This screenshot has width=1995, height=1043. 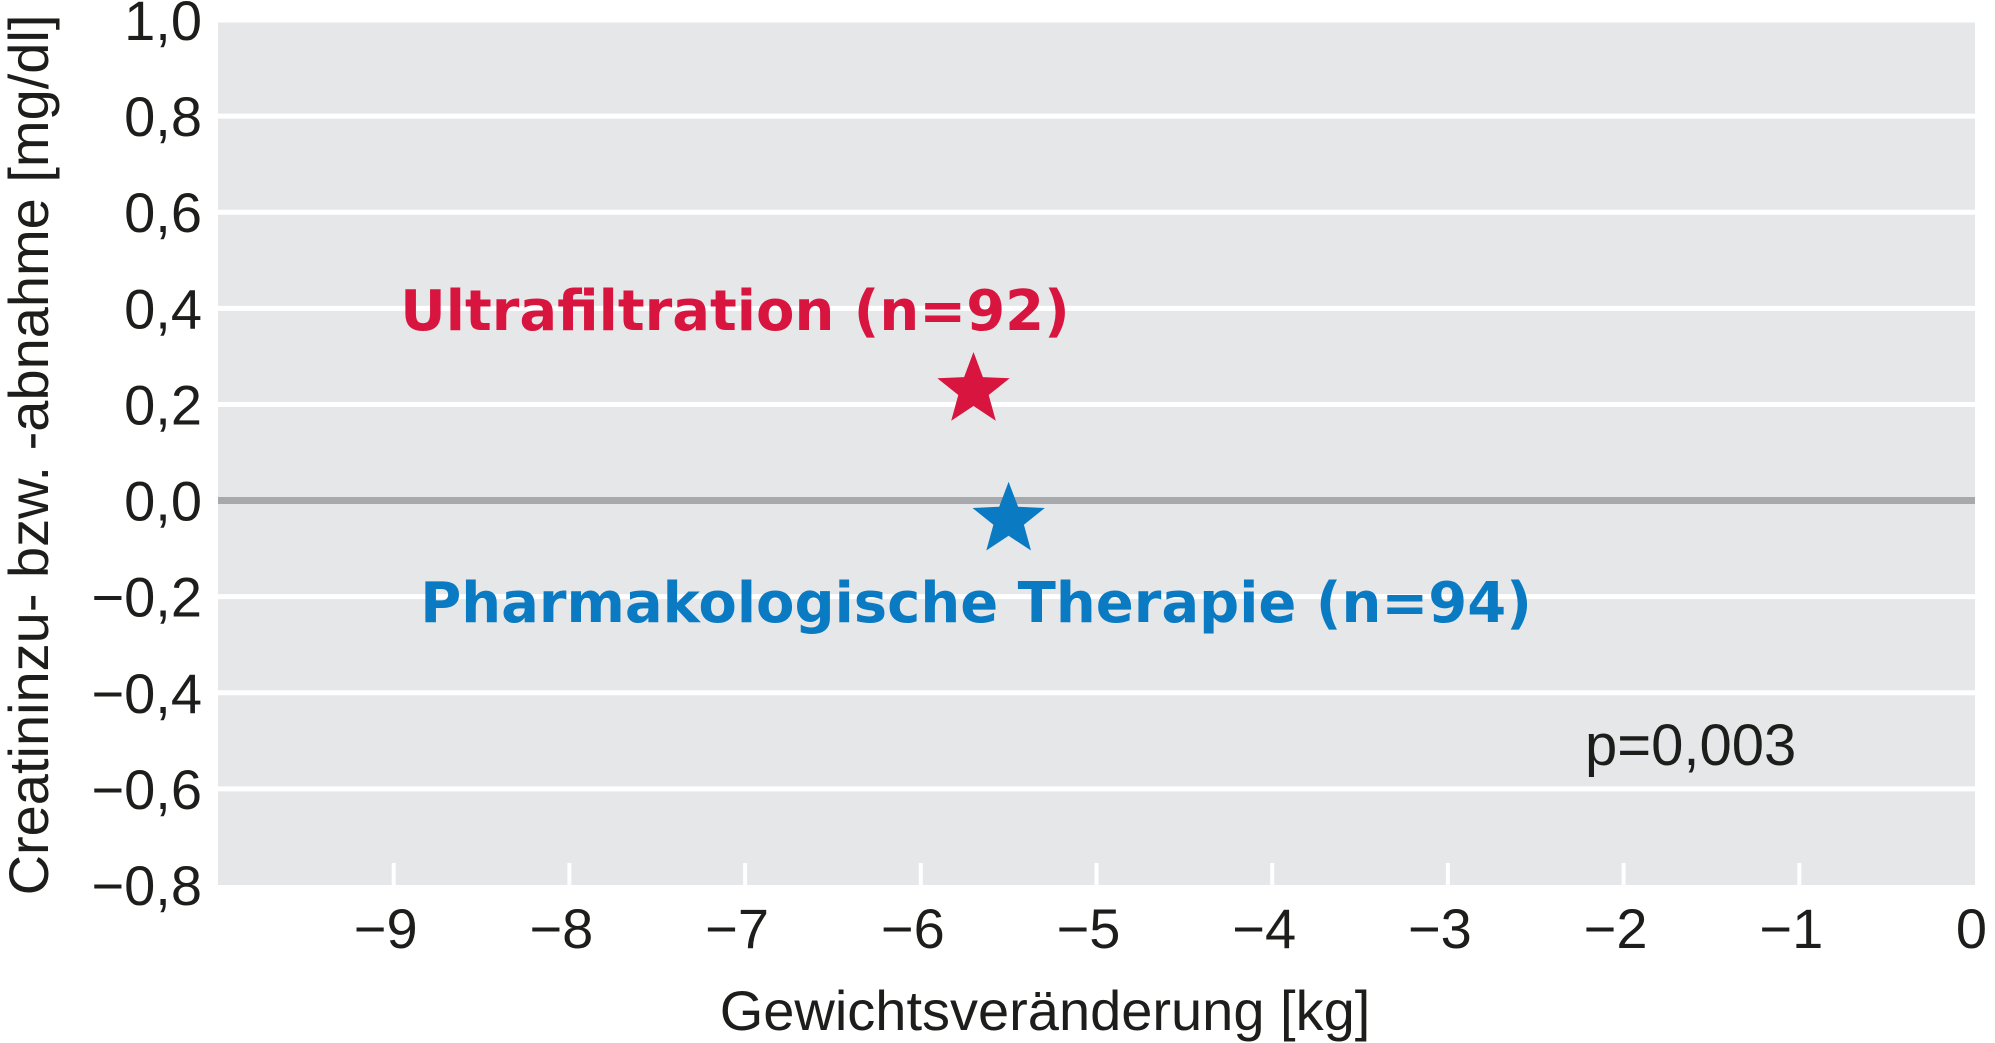 What do you see at coordinates (976, 603) in the screenshot?
I see `series-label: Pharmakologische Therapie (n=94)` at bounding box center [976, 603].